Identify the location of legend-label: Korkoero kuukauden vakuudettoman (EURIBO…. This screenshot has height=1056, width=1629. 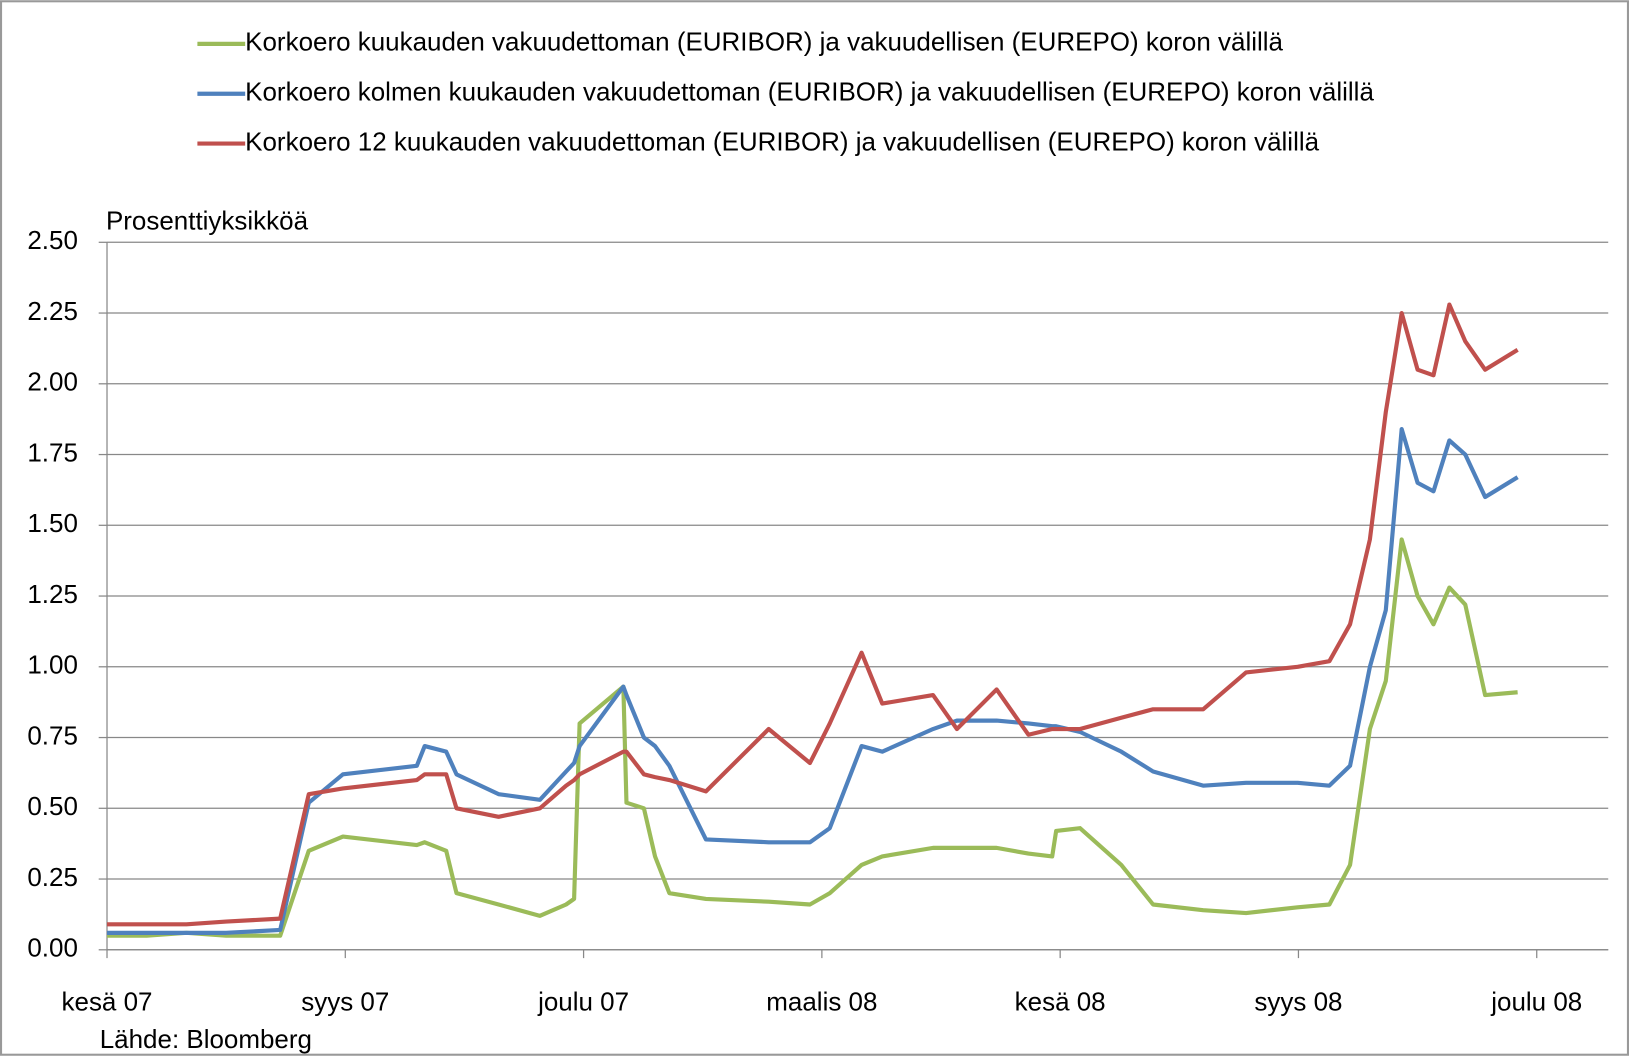
(764, 42).